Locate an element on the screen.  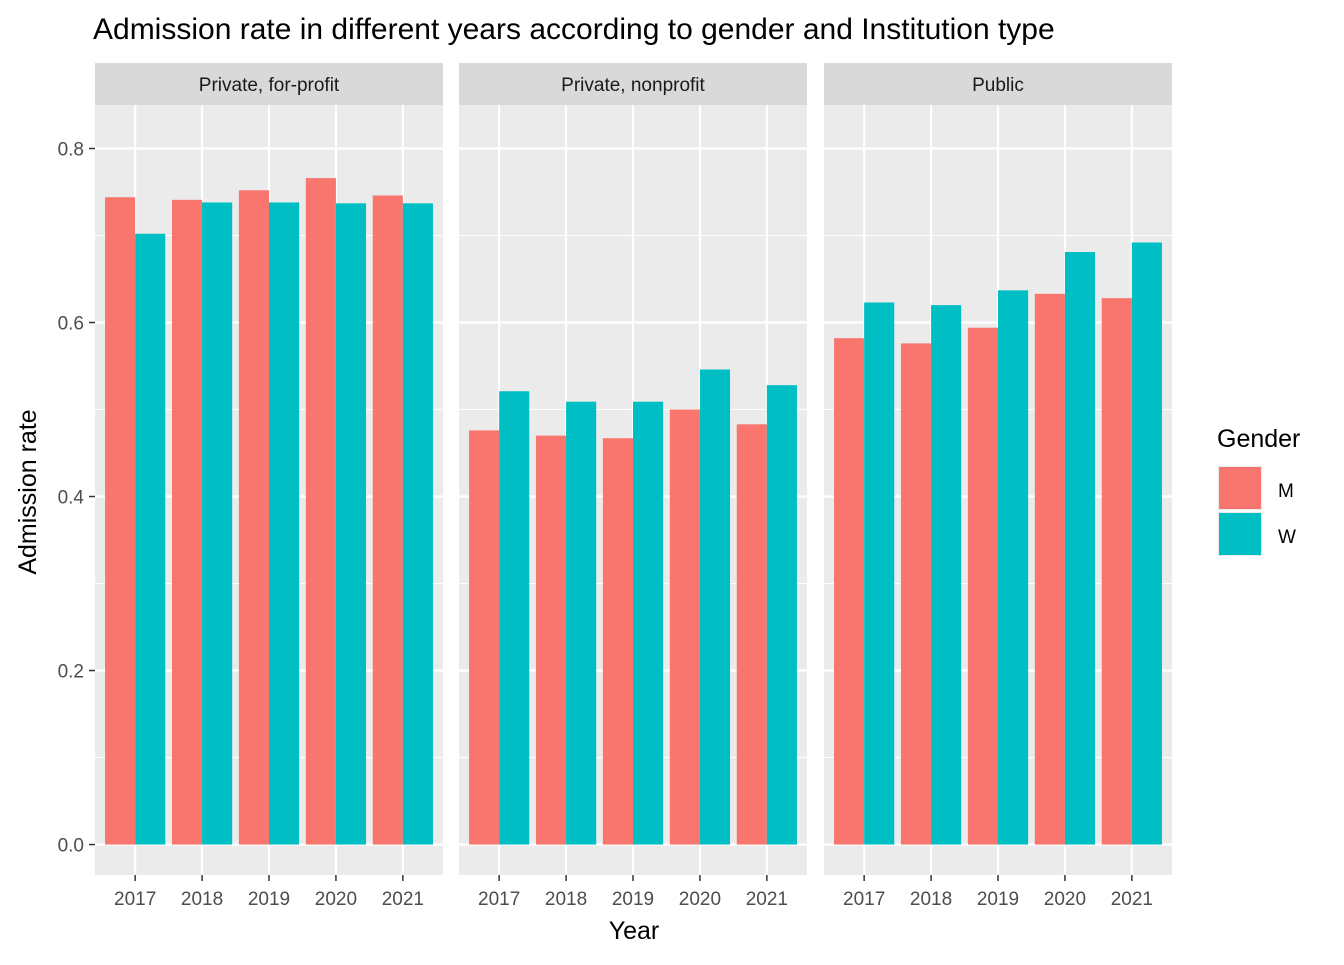
y-axis: 0.0 0.2 0.4 0.6 0.8 is located at coordinates (76, 498).